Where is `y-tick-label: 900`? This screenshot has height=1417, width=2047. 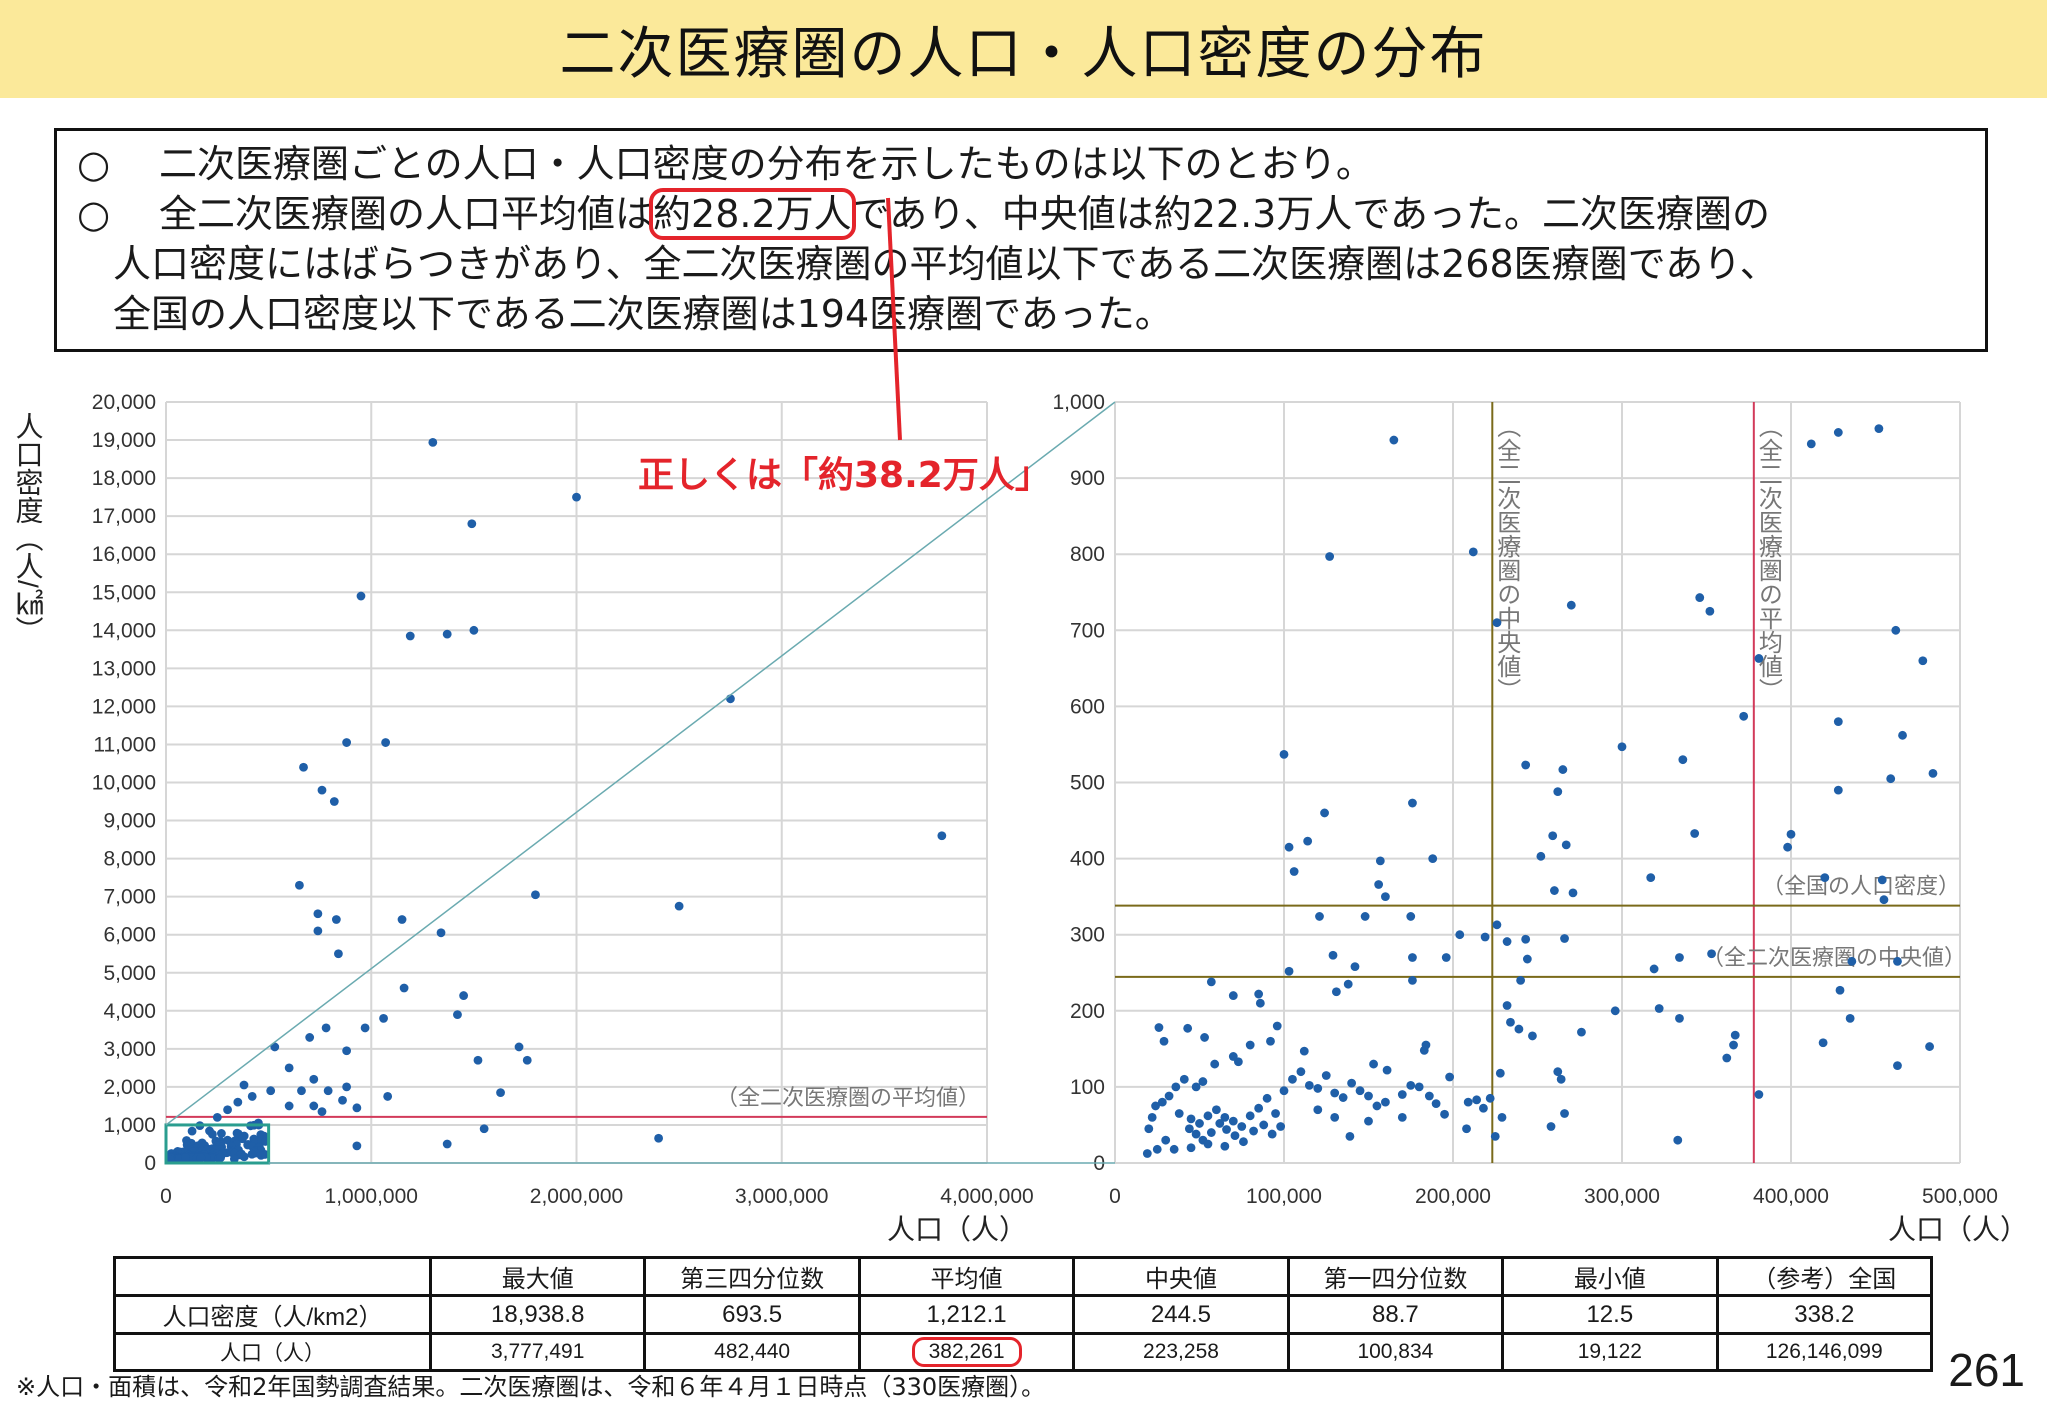
y-tick-label: 900 is located at coordinates (1087, 478).